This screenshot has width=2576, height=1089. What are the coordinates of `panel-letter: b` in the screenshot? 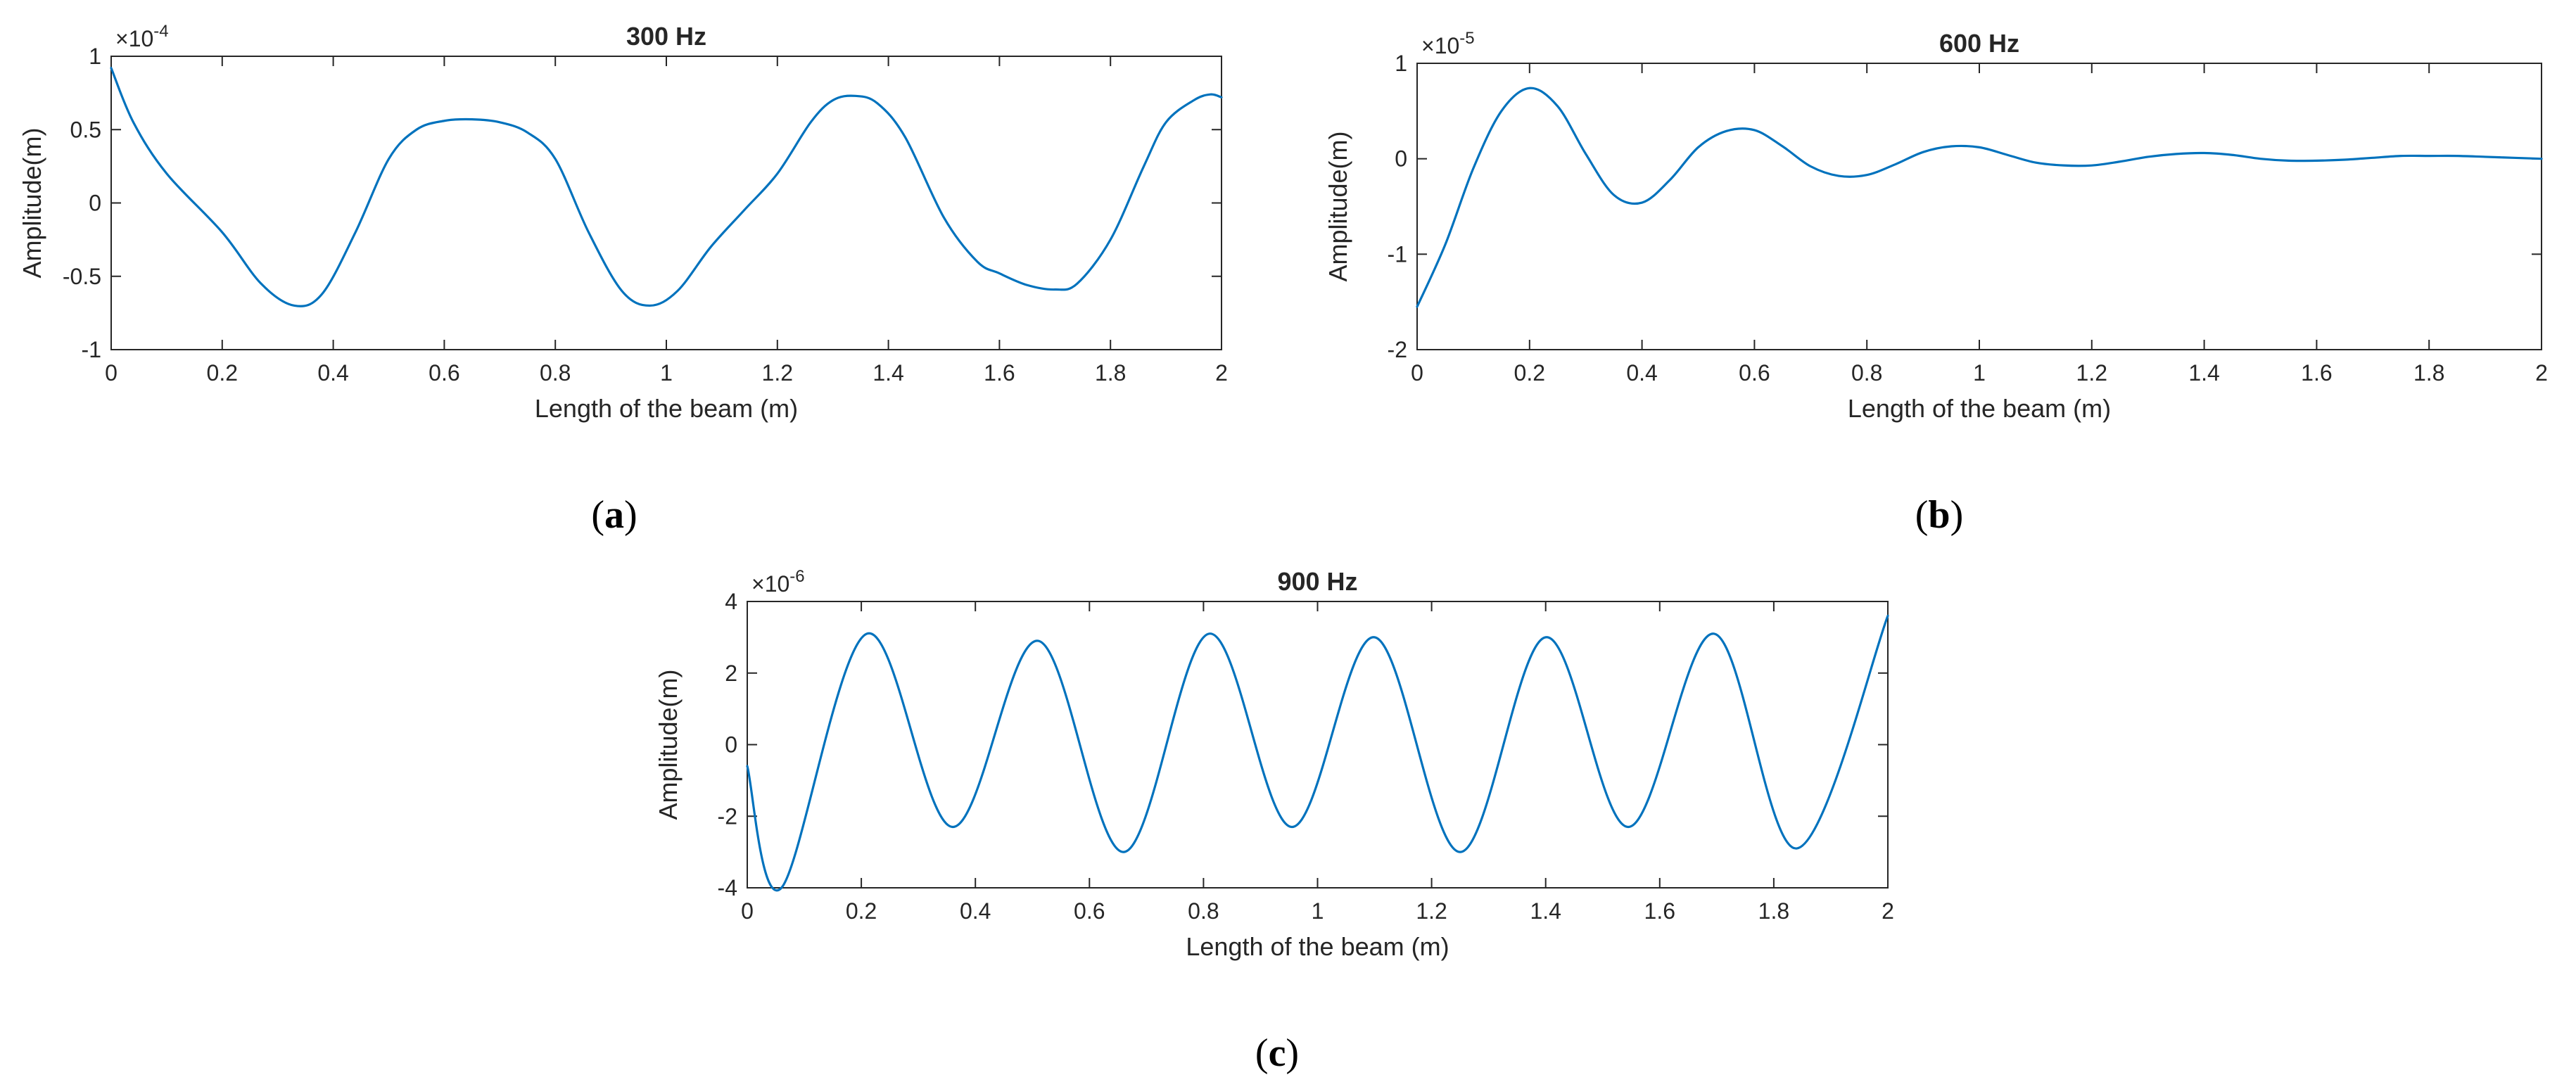 It's located at (1939, 515).